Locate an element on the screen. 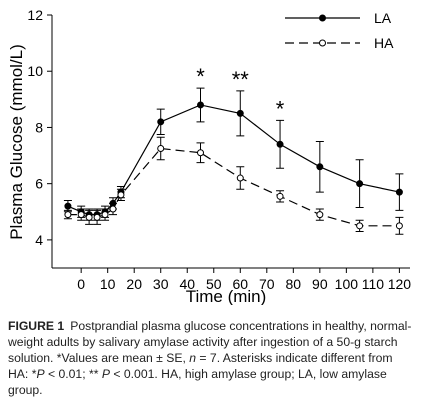  y-tick-label: 8 is located at coordinates (39, 127).